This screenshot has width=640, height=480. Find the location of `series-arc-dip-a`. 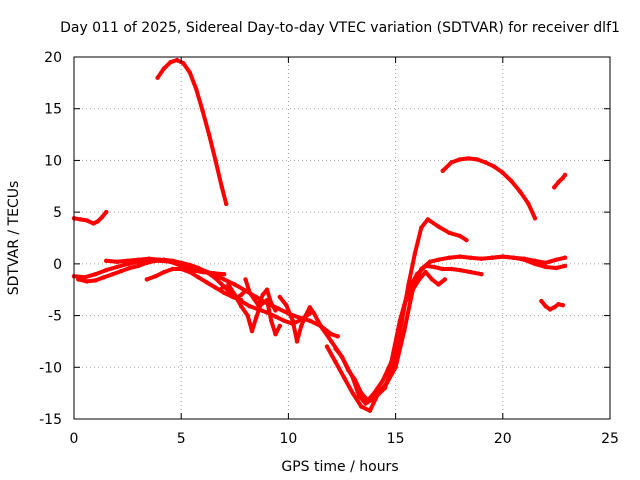

series-arc-dip-a is located at coordinates (393, 311).